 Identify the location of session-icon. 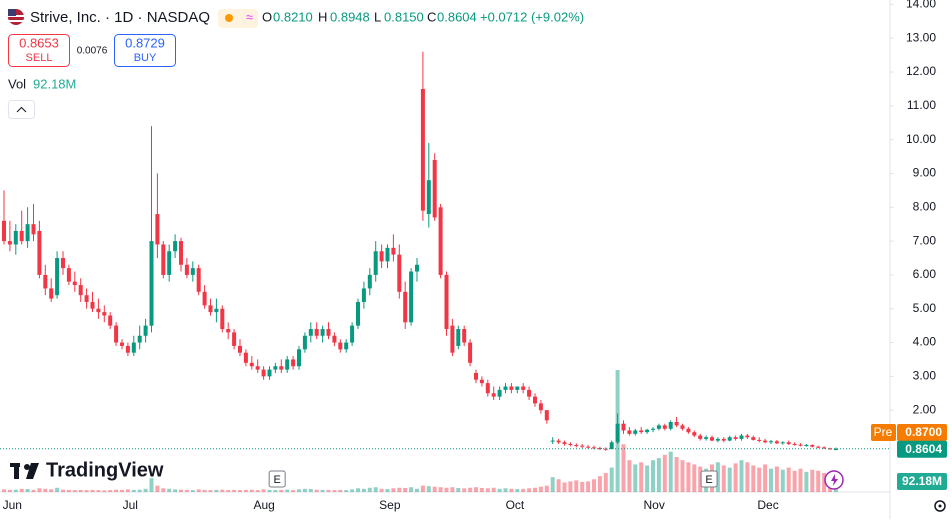
(238, 18).